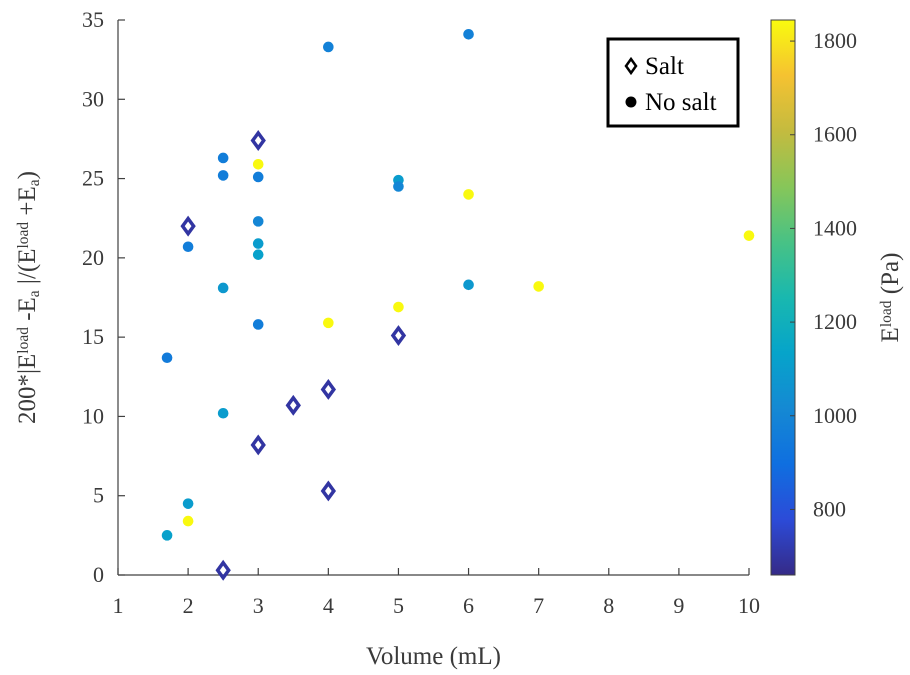 Image resolution: width=910 pixels, height=675 pixels. I want to click on y-tick-label: 30, so click(93, 98).